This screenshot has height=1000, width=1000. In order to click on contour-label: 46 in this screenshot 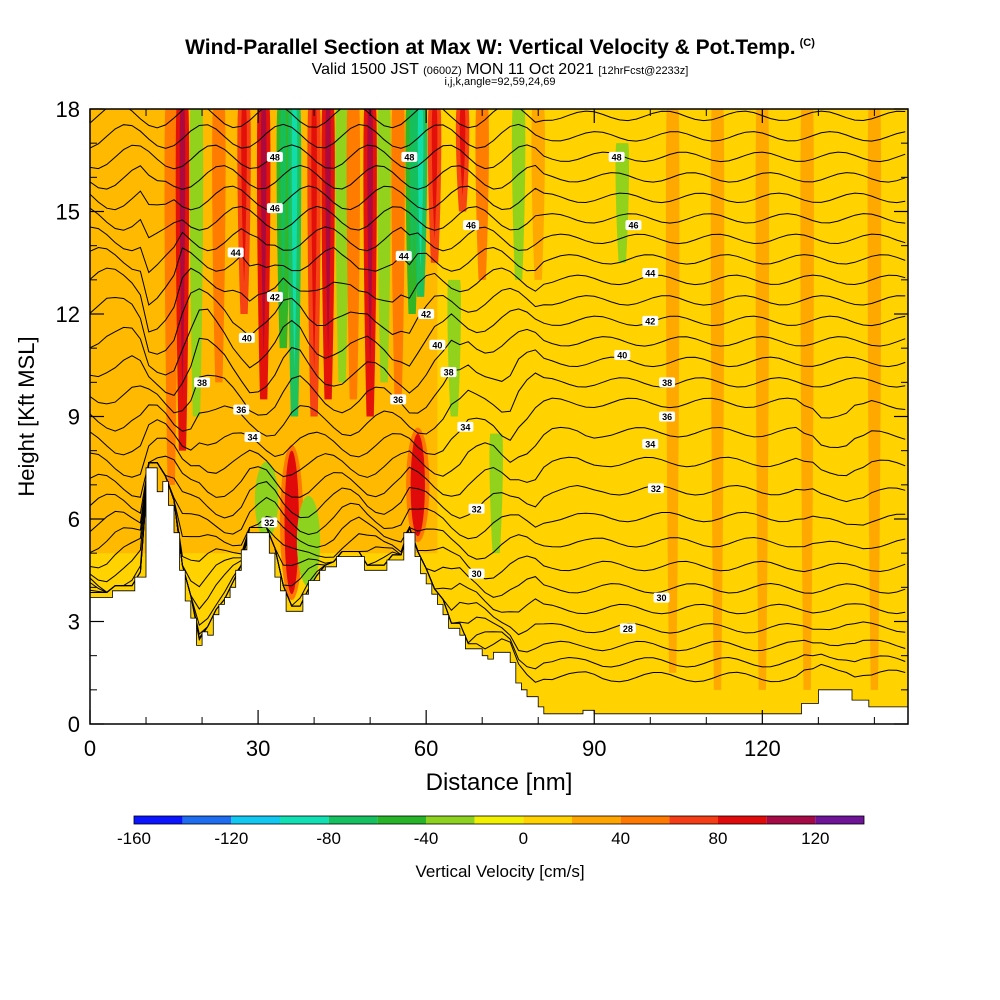, I will do `click(275, 209)`.